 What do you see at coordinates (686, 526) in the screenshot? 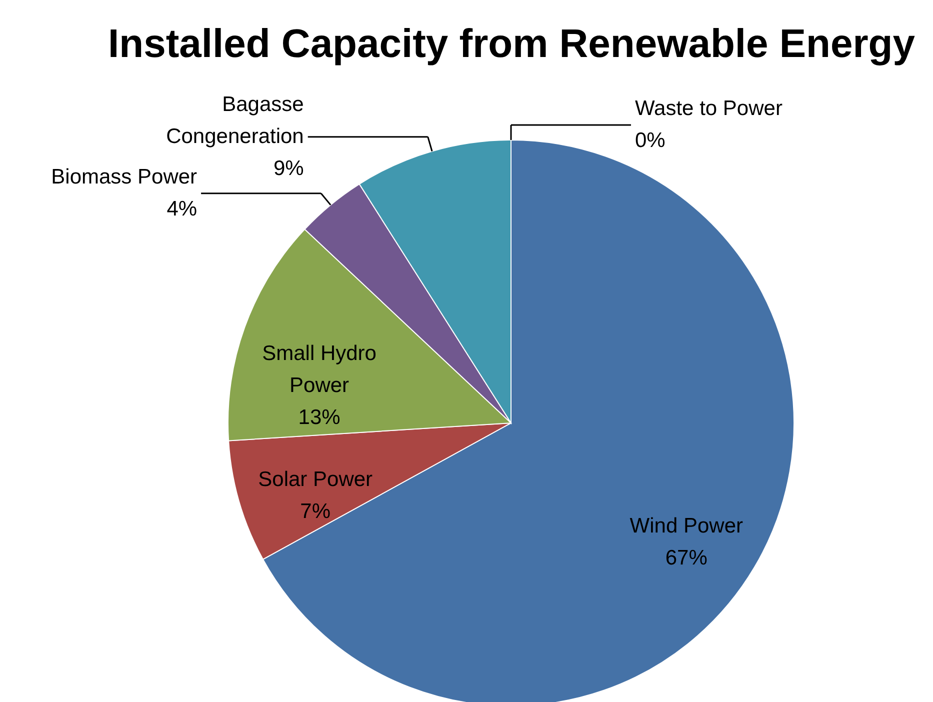
I see `slice-label: Wind Power` at bounding box center [686, 526].